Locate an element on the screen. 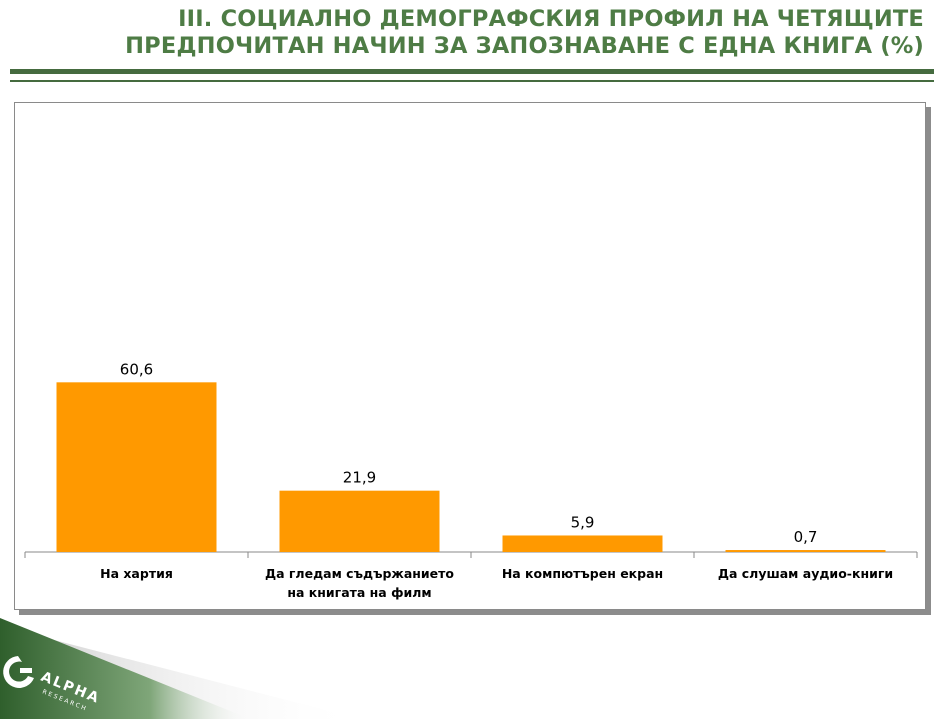 The image size is (946, 719). x-tick-label-3: На компютърен екран is located at coordinates (582, 573).